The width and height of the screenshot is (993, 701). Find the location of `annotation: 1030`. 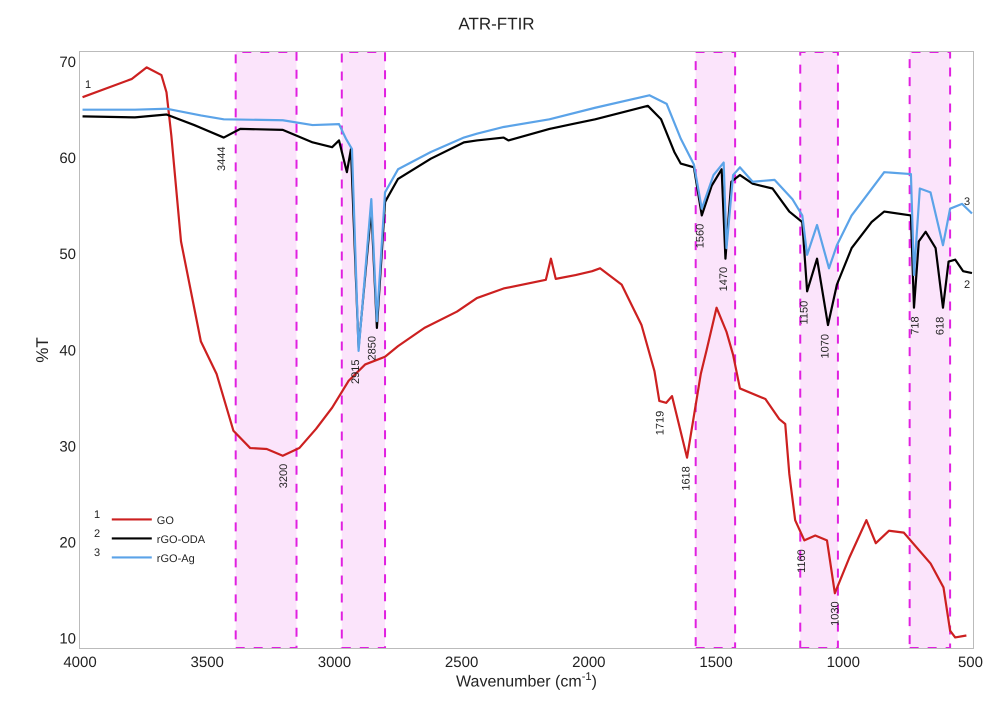

annotation: 1030 is located at coordinates (835, 613).